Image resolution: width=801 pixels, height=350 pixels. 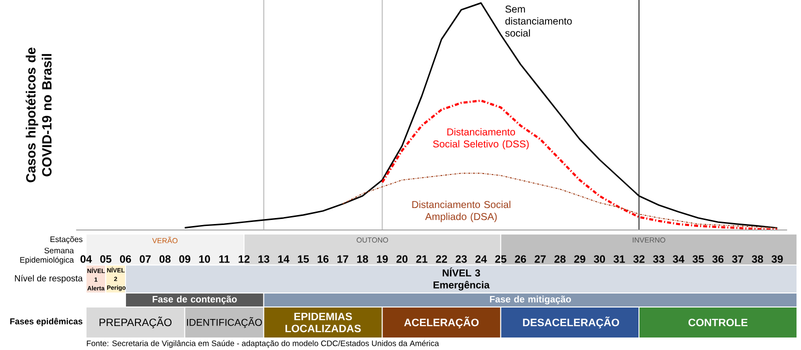 What do you see at coordinates (461, 259) in the screenshot?
I see `x-tick-label: 23` at bounding box center [461, 259].